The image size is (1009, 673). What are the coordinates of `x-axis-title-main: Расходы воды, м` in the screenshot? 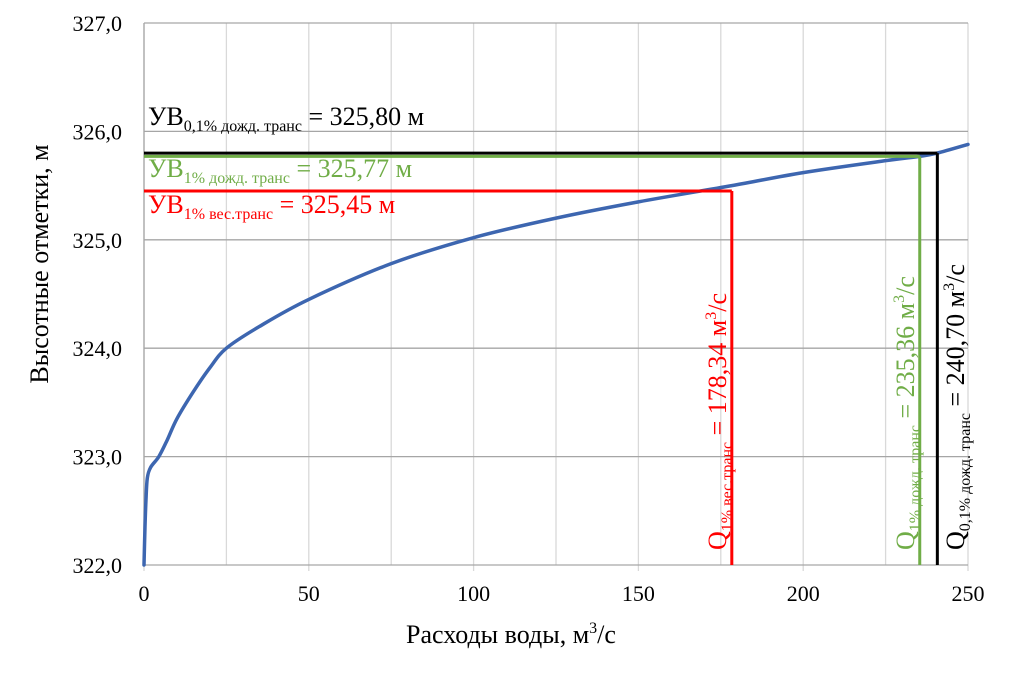 It's located at (497, 634).